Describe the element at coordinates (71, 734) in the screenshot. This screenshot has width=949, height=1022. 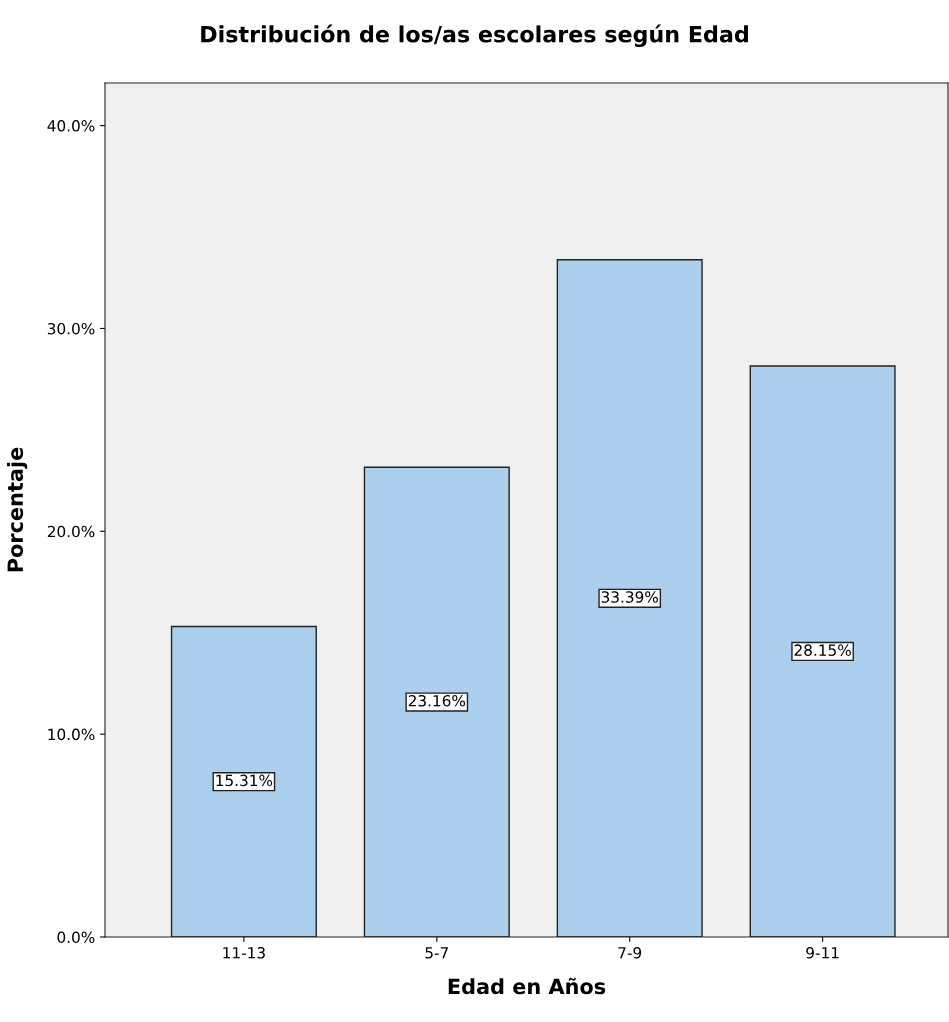
I see `y-tick-label: 10.0%` at that location.